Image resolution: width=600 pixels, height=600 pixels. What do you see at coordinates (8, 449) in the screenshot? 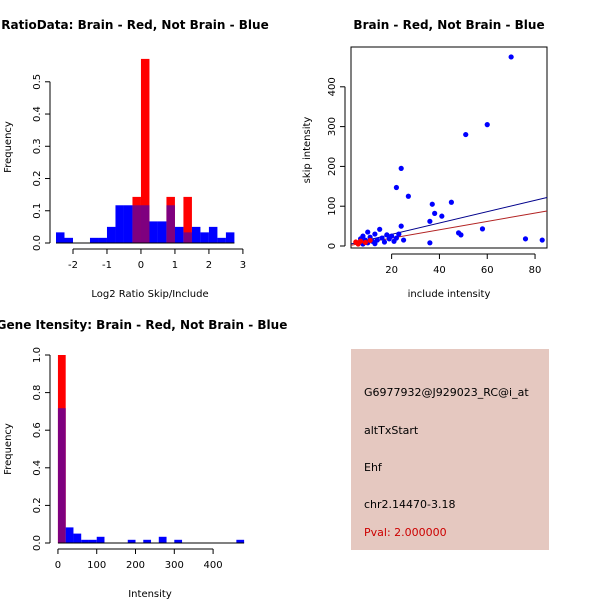
I see `gene-histogram-ylabel: Frequency` at bounding box center [8, 449].